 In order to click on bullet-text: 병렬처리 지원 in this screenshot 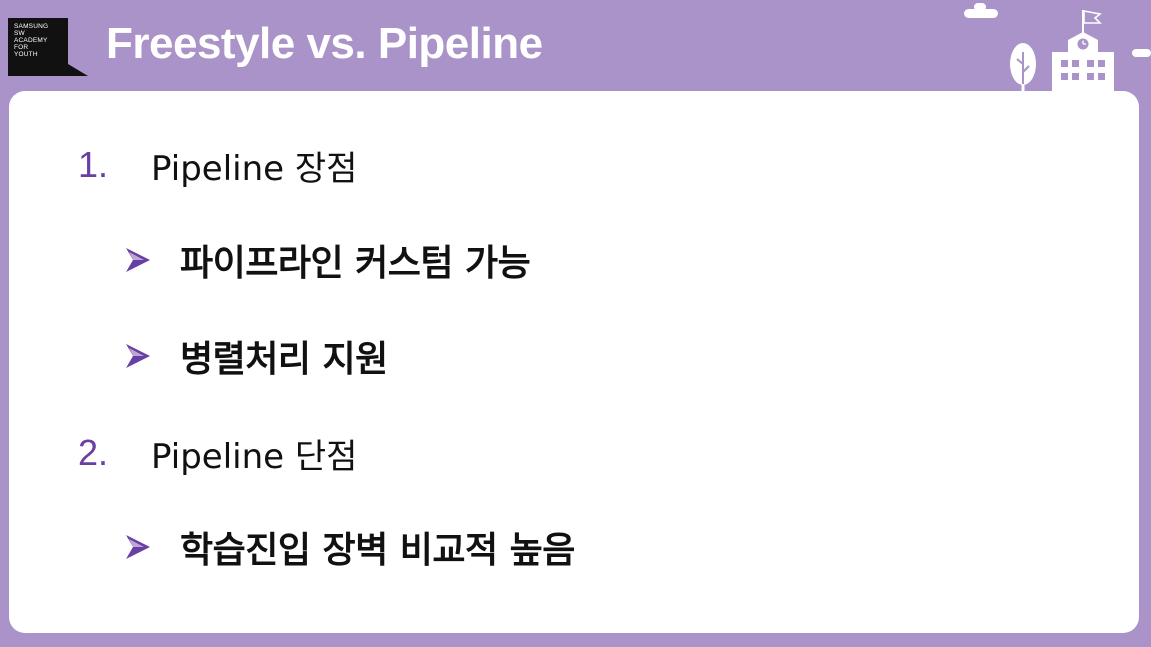, I will do `click(284, 359)`.